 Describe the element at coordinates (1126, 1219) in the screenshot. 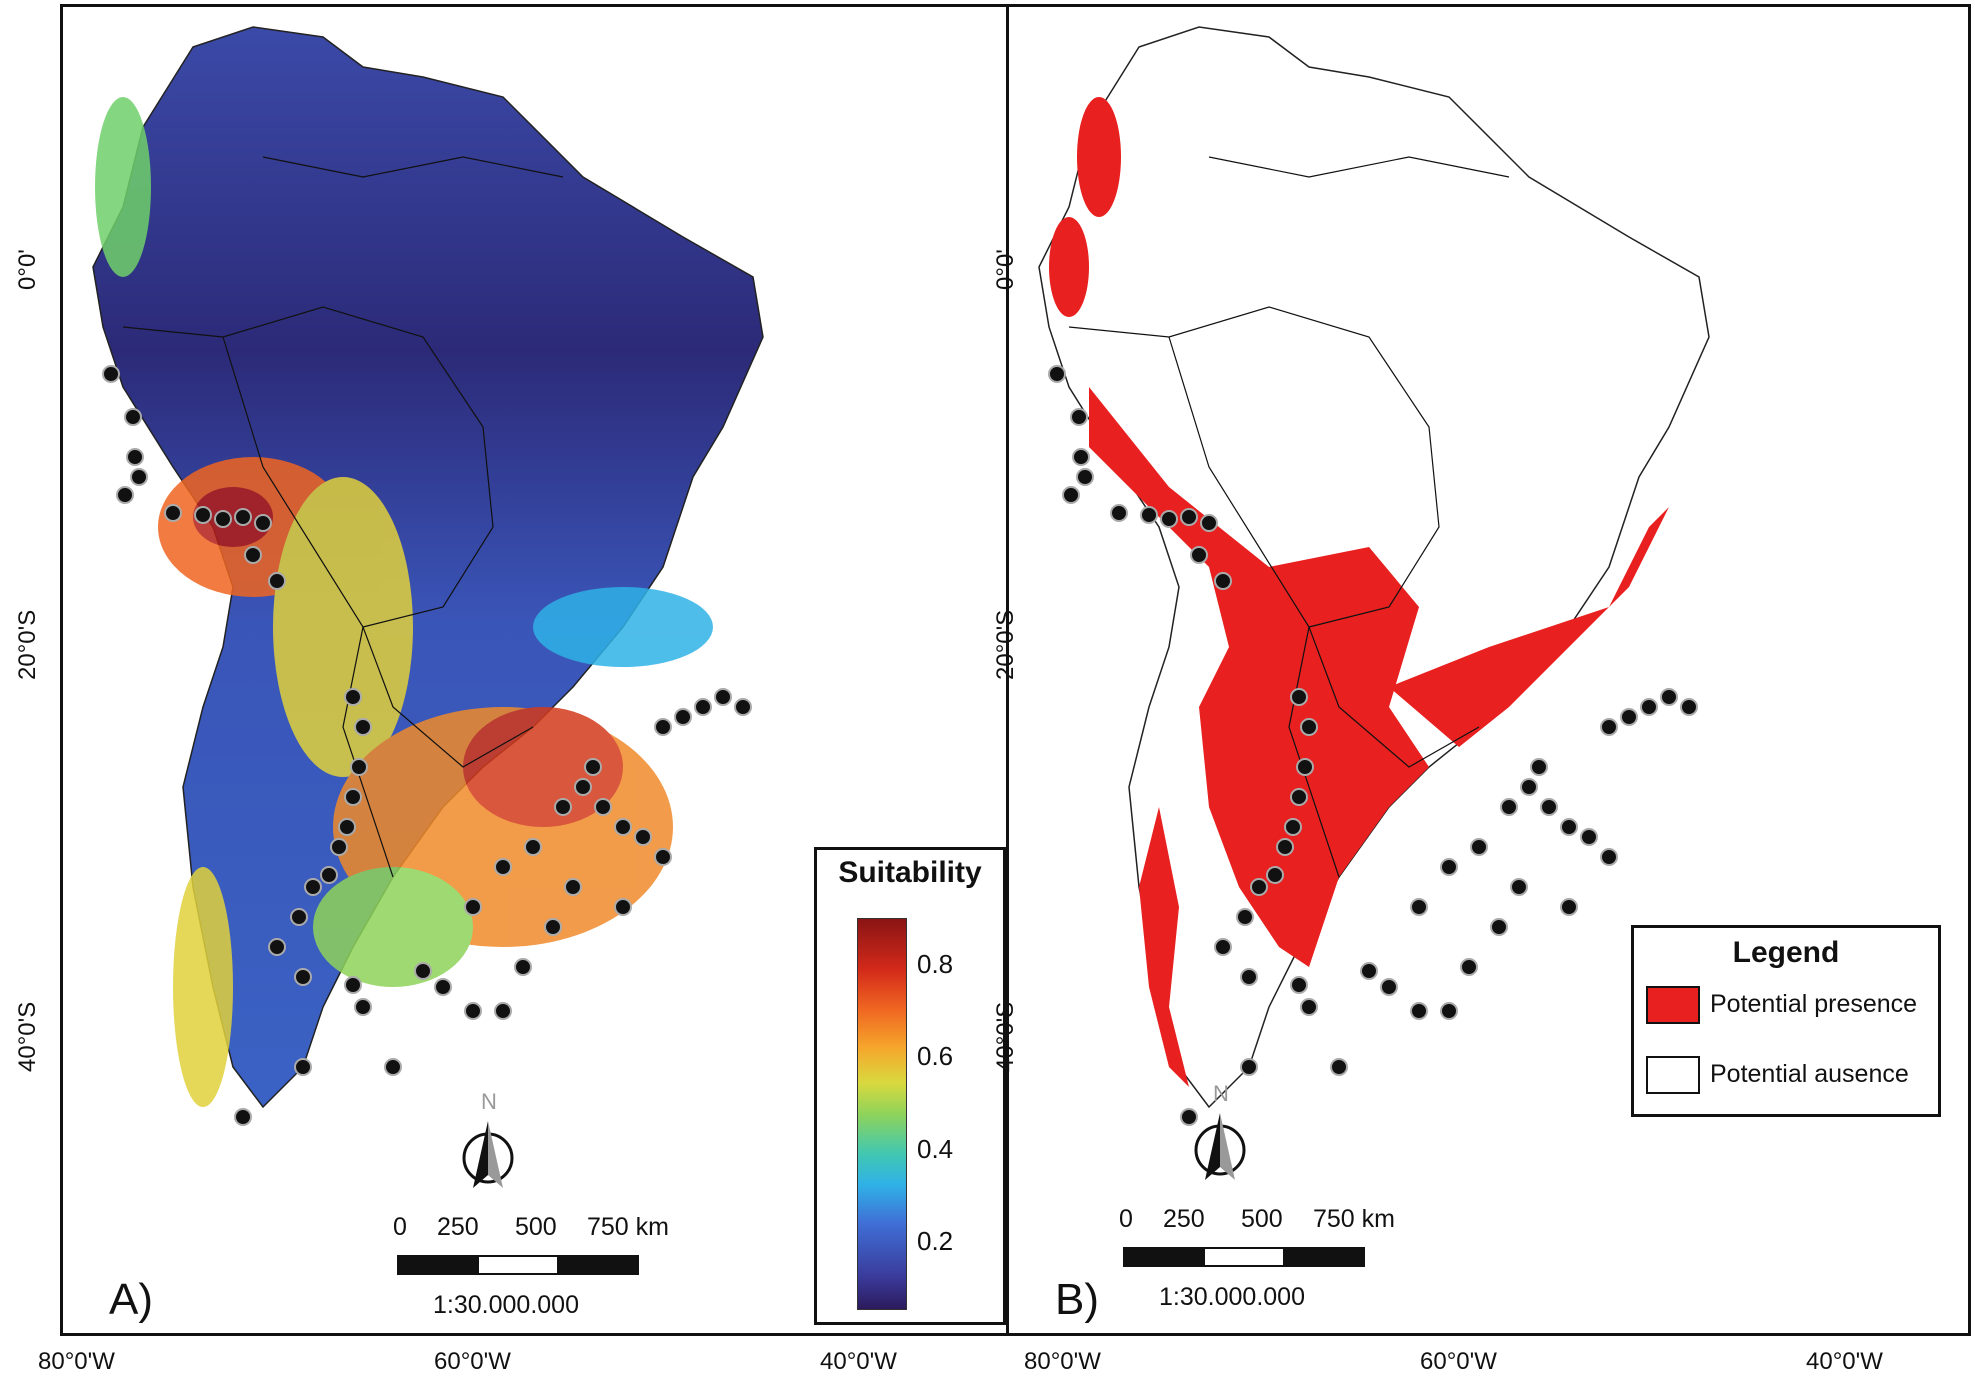

I see `scale-label-0: 0` at that location.